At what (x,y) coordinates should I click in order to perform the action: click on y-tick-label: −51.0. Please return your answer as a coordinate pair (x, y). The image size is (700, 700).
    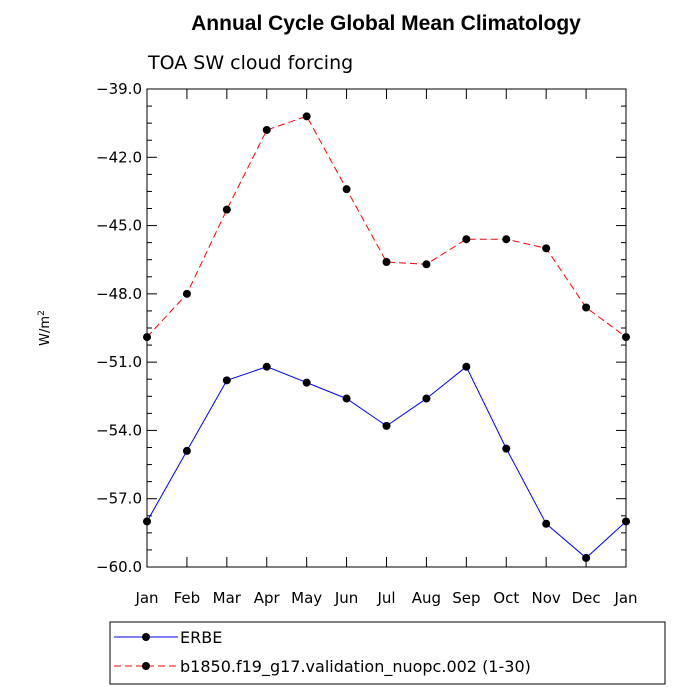
    Looking at the image, I should click on (119, 362).